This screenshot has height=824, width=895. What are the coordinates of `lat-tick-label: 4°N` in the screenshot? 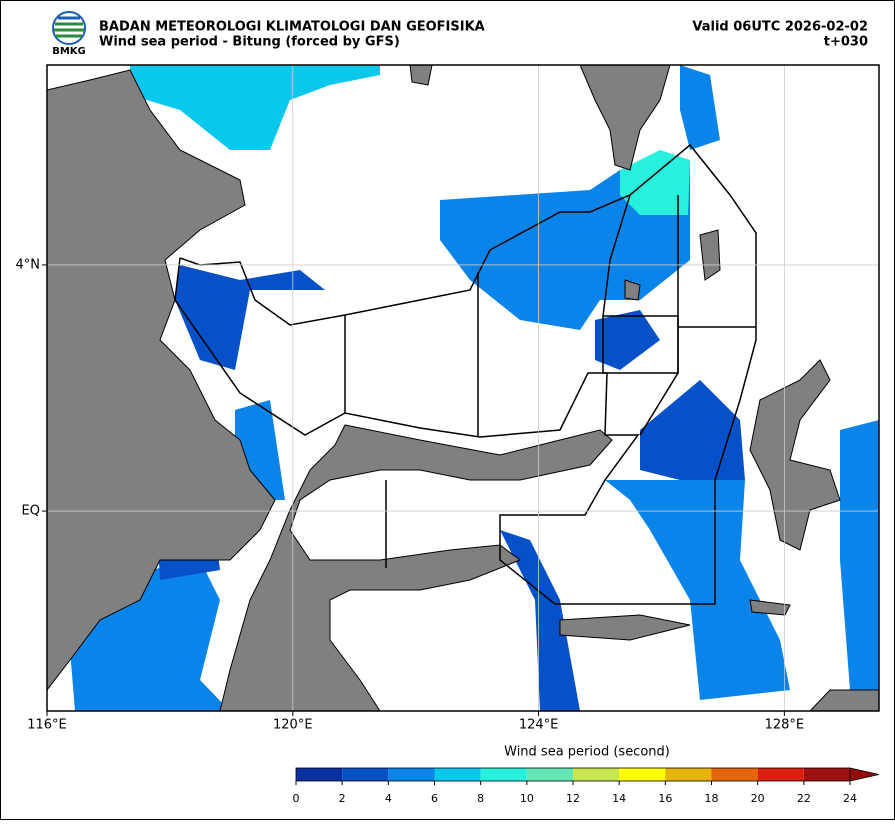 It's located at (28, 264).